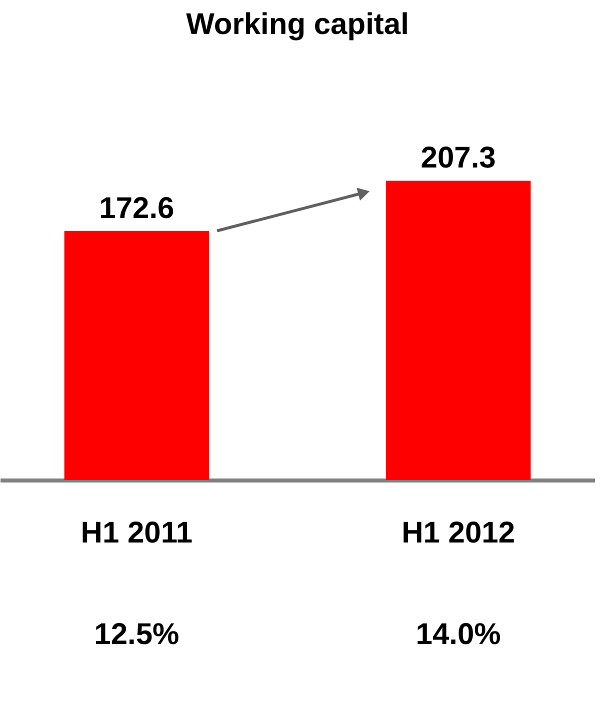  What do you see at coordinates (458, 158) in the screenshot?
I see `data-label: 207.3` at bounding box center [458, 158].